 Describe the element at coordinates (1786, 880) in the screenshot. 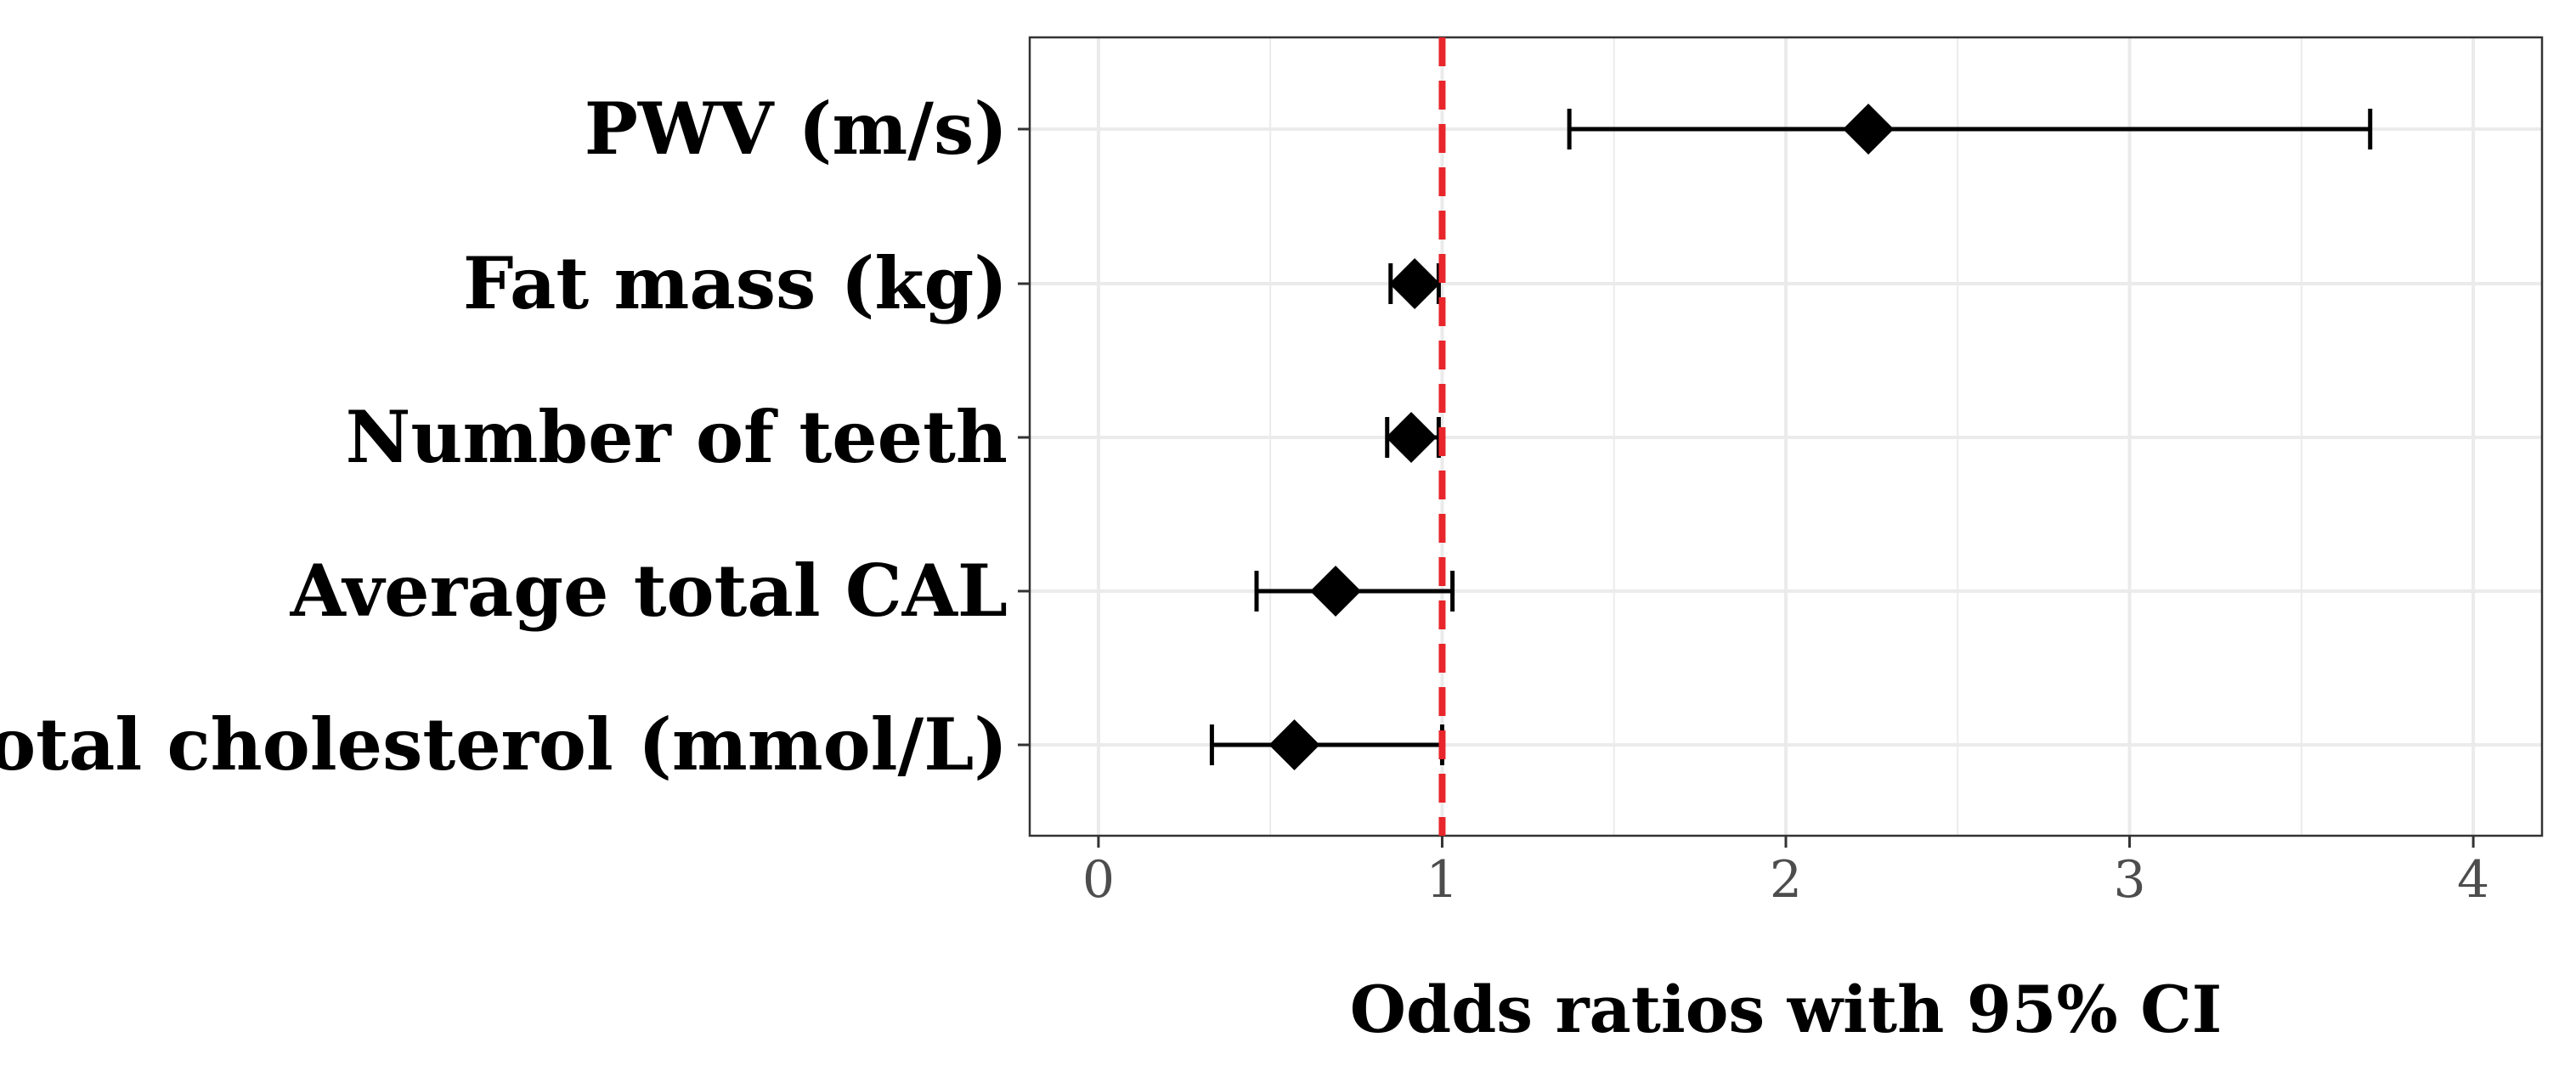

I see `x-tick-label: 2` at that location.